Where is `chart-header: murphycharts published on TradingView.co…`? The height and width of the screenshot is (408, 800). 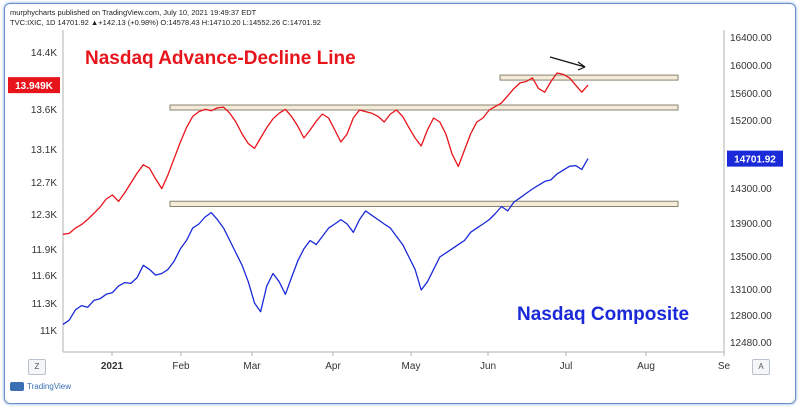
chart-header: murphycharts published on TradingView.co… is located at coordinates (165, 18).